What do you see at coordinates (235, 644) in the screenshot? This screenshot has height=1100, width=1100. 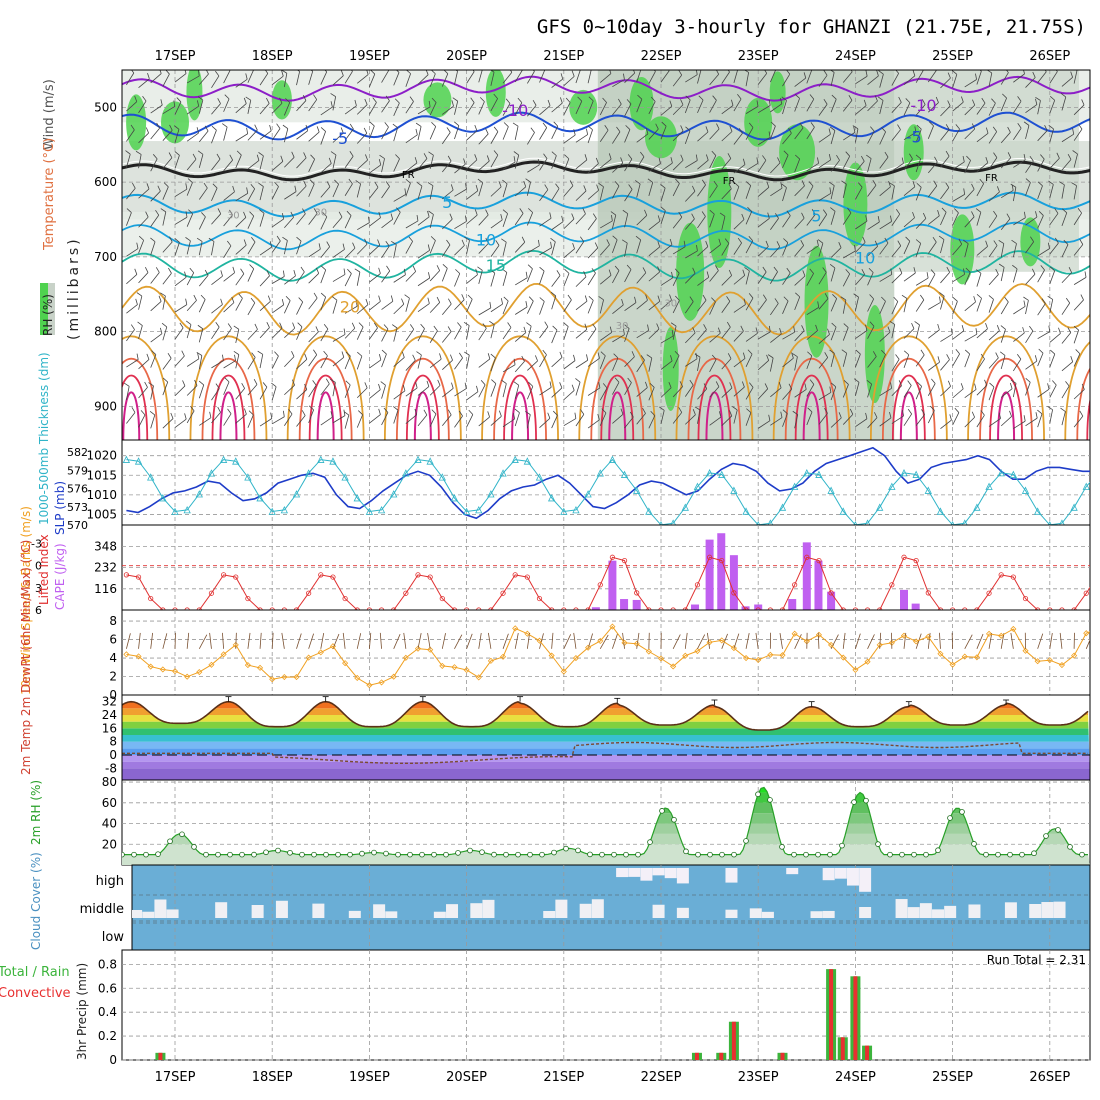 I see `wind-speed-marker` at bounding box center [235, 644].